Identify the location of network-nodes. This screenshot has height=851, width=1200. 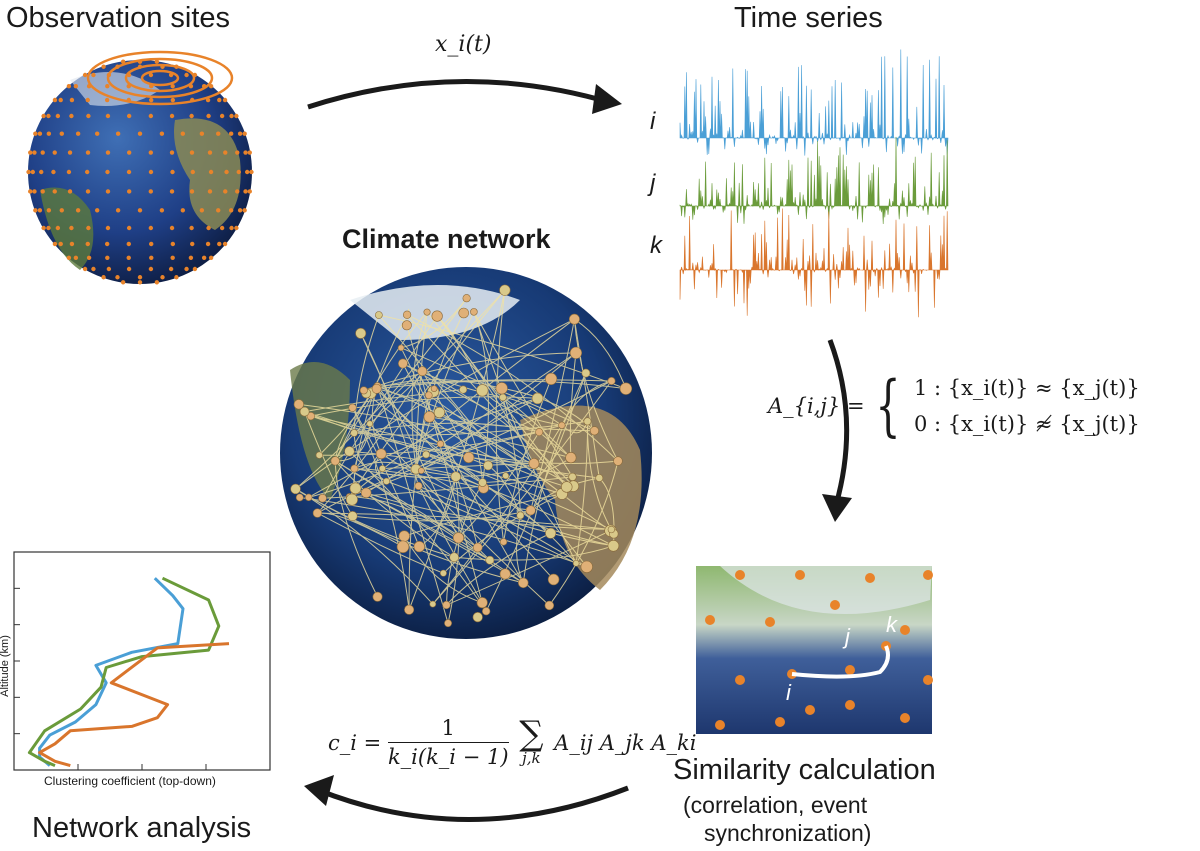
(461, 456).